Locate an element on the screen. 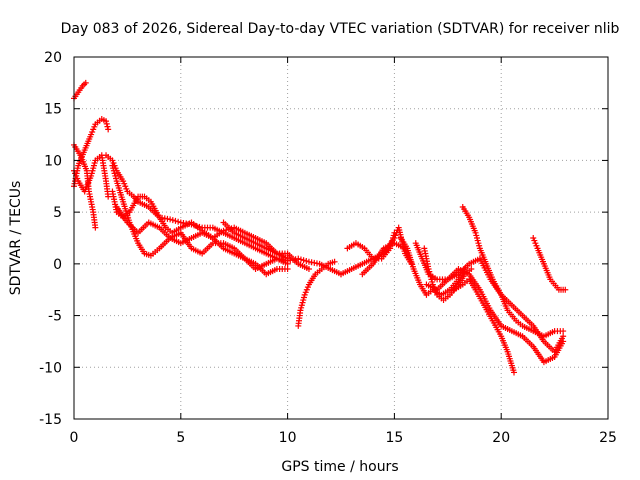 The height and width of the screenshot is (480, 640). y-tick-label: -5 is located at coordinates (55, 317).